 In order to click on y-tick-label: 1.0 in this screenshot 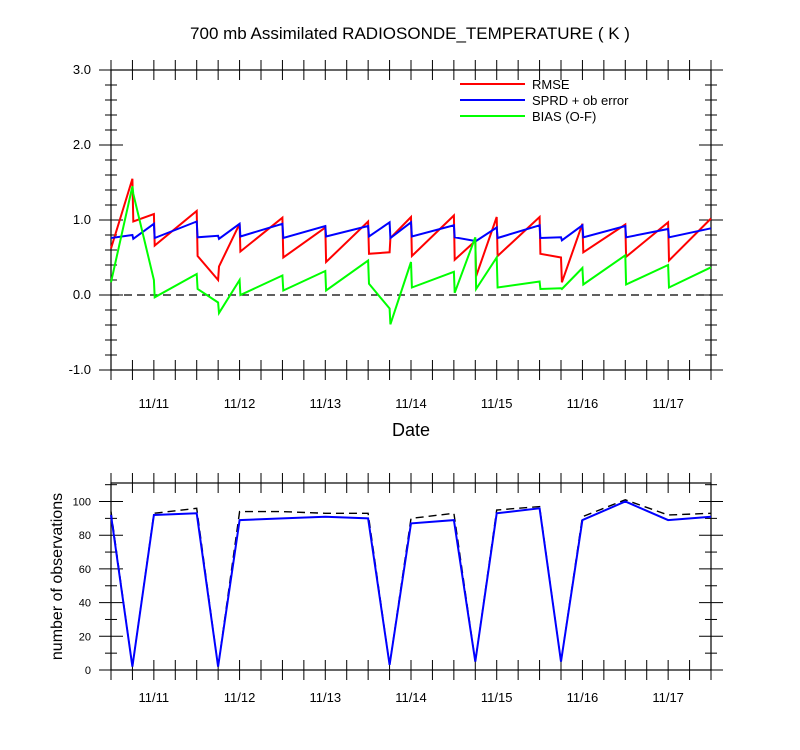, I will do `click(82, 219)`.